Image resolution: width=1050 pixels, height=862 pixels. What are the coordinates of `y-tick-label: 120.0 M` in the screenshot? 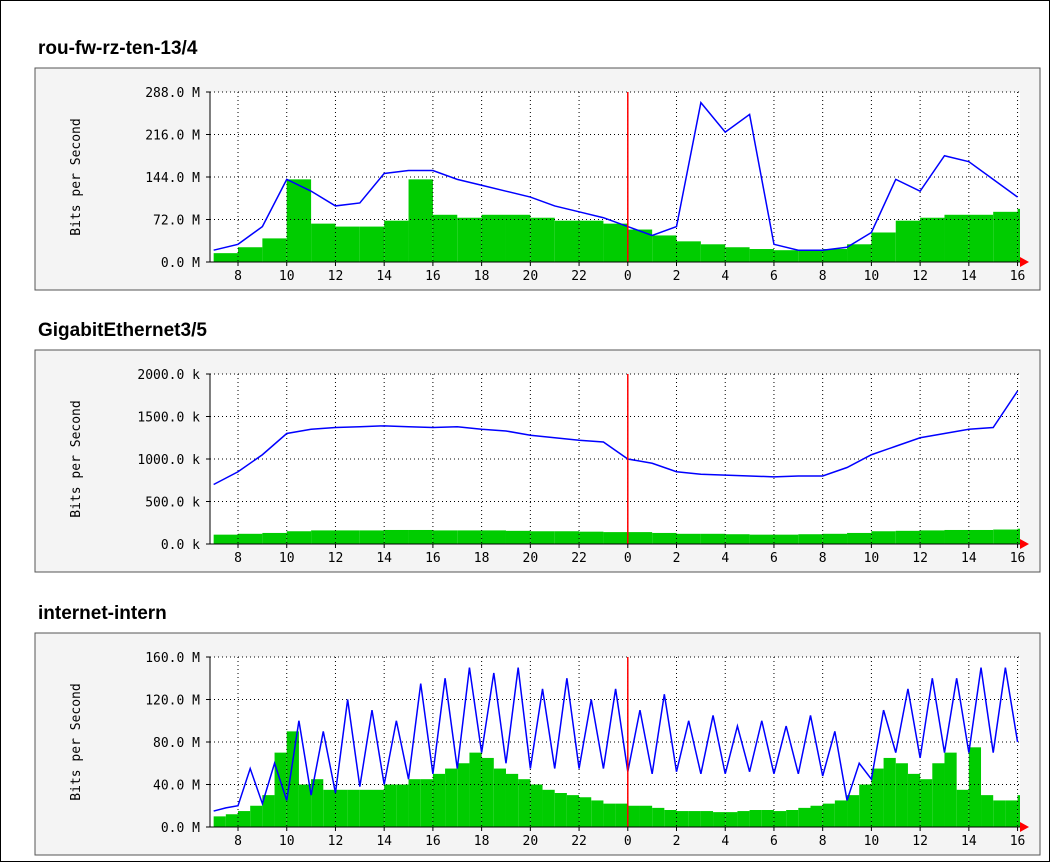 It's located at (172, 701).